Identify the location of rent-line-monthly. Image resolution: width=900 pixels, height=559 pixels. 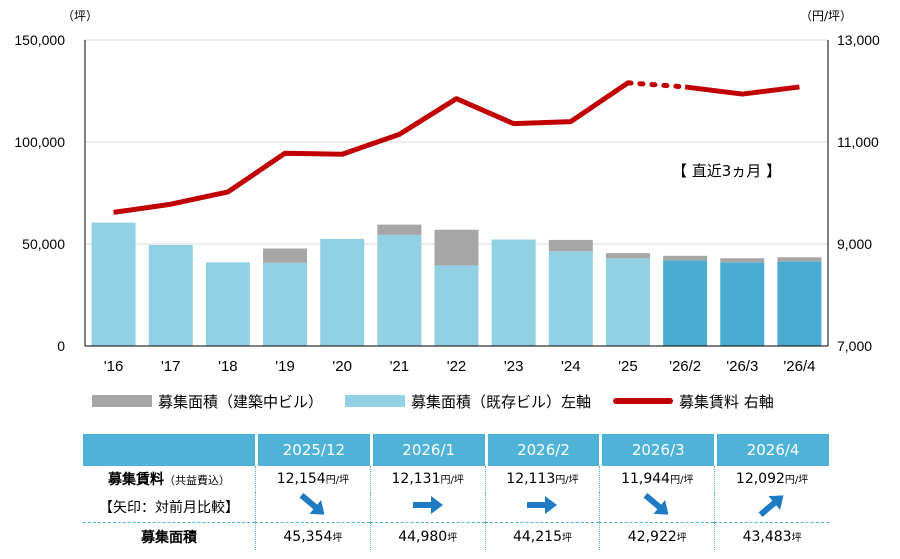
(742, 90).